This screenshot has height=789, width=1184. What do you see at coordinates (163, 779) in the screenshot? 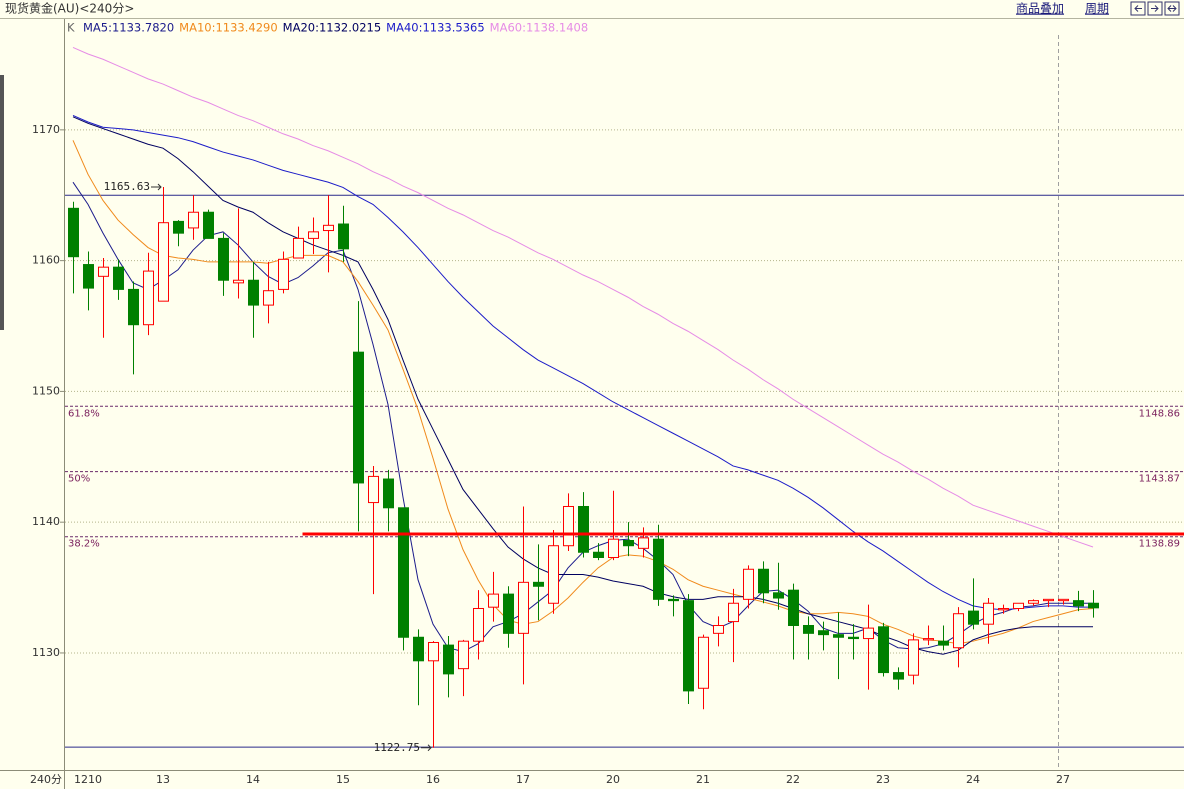
I see `x-tick-label: 13` at bounding box center [163, 779].